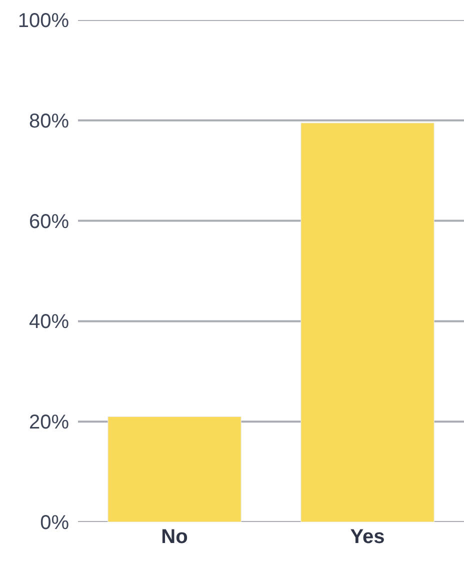 This screenshot has width=464, height=563. Describe the element at coordinates (49, 221) in the screenshot. I see `y-tick-label: 60%` at that location.